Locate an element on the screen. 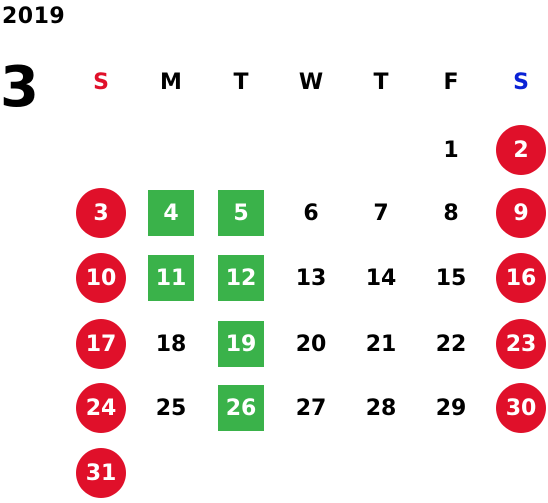 The height and width of the screenshot is (503, 548). day-number: 6 is located at coordinates (311, 213).